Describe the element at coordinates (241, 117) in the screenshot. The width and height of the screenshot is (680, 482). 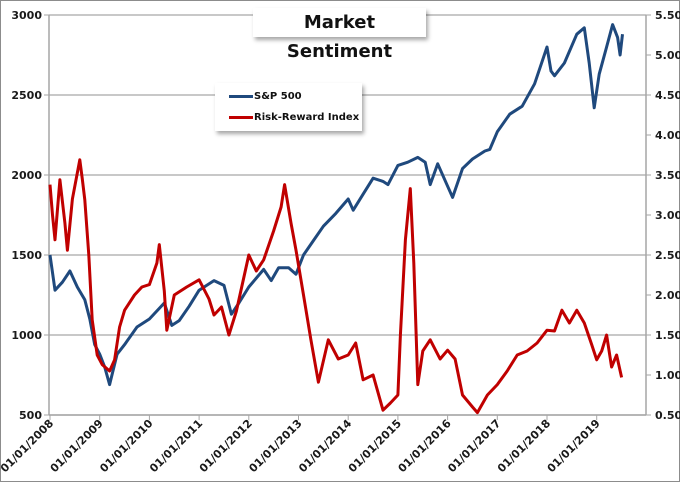
I see `legend-swatch-risk-reward` at that location.